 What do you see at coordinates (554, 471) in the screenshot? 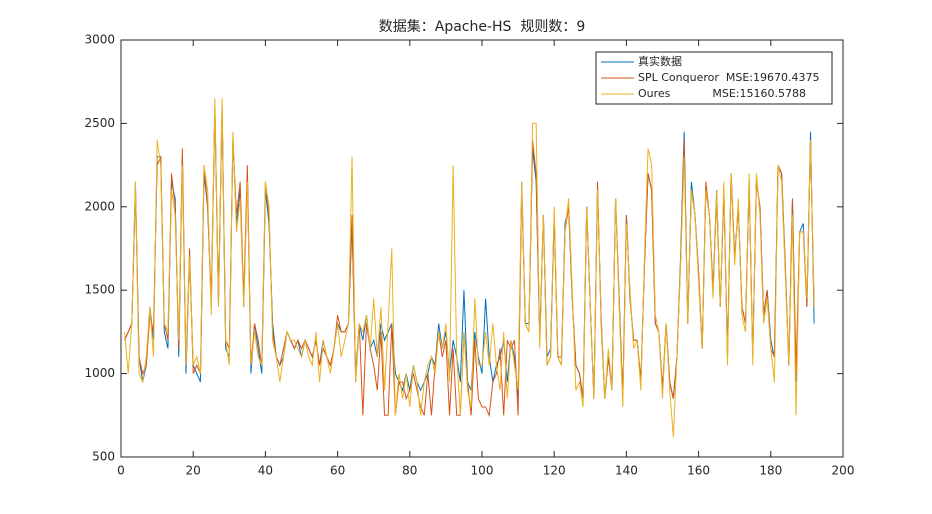
I see `x-tick-label: 120` at bounding box center [554, 471].